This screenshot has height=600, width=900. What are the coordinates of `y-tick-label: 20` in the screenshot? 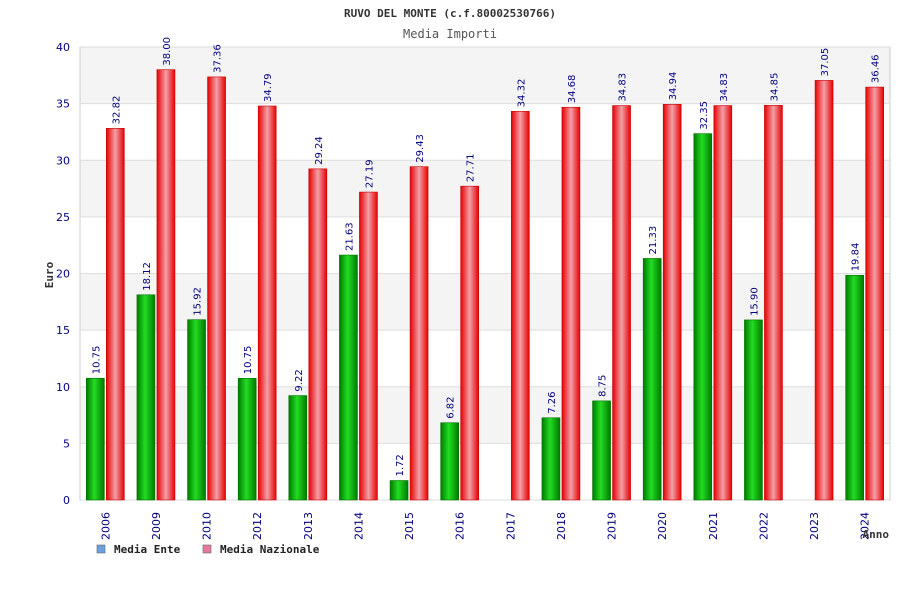 It's located at (63, 274).